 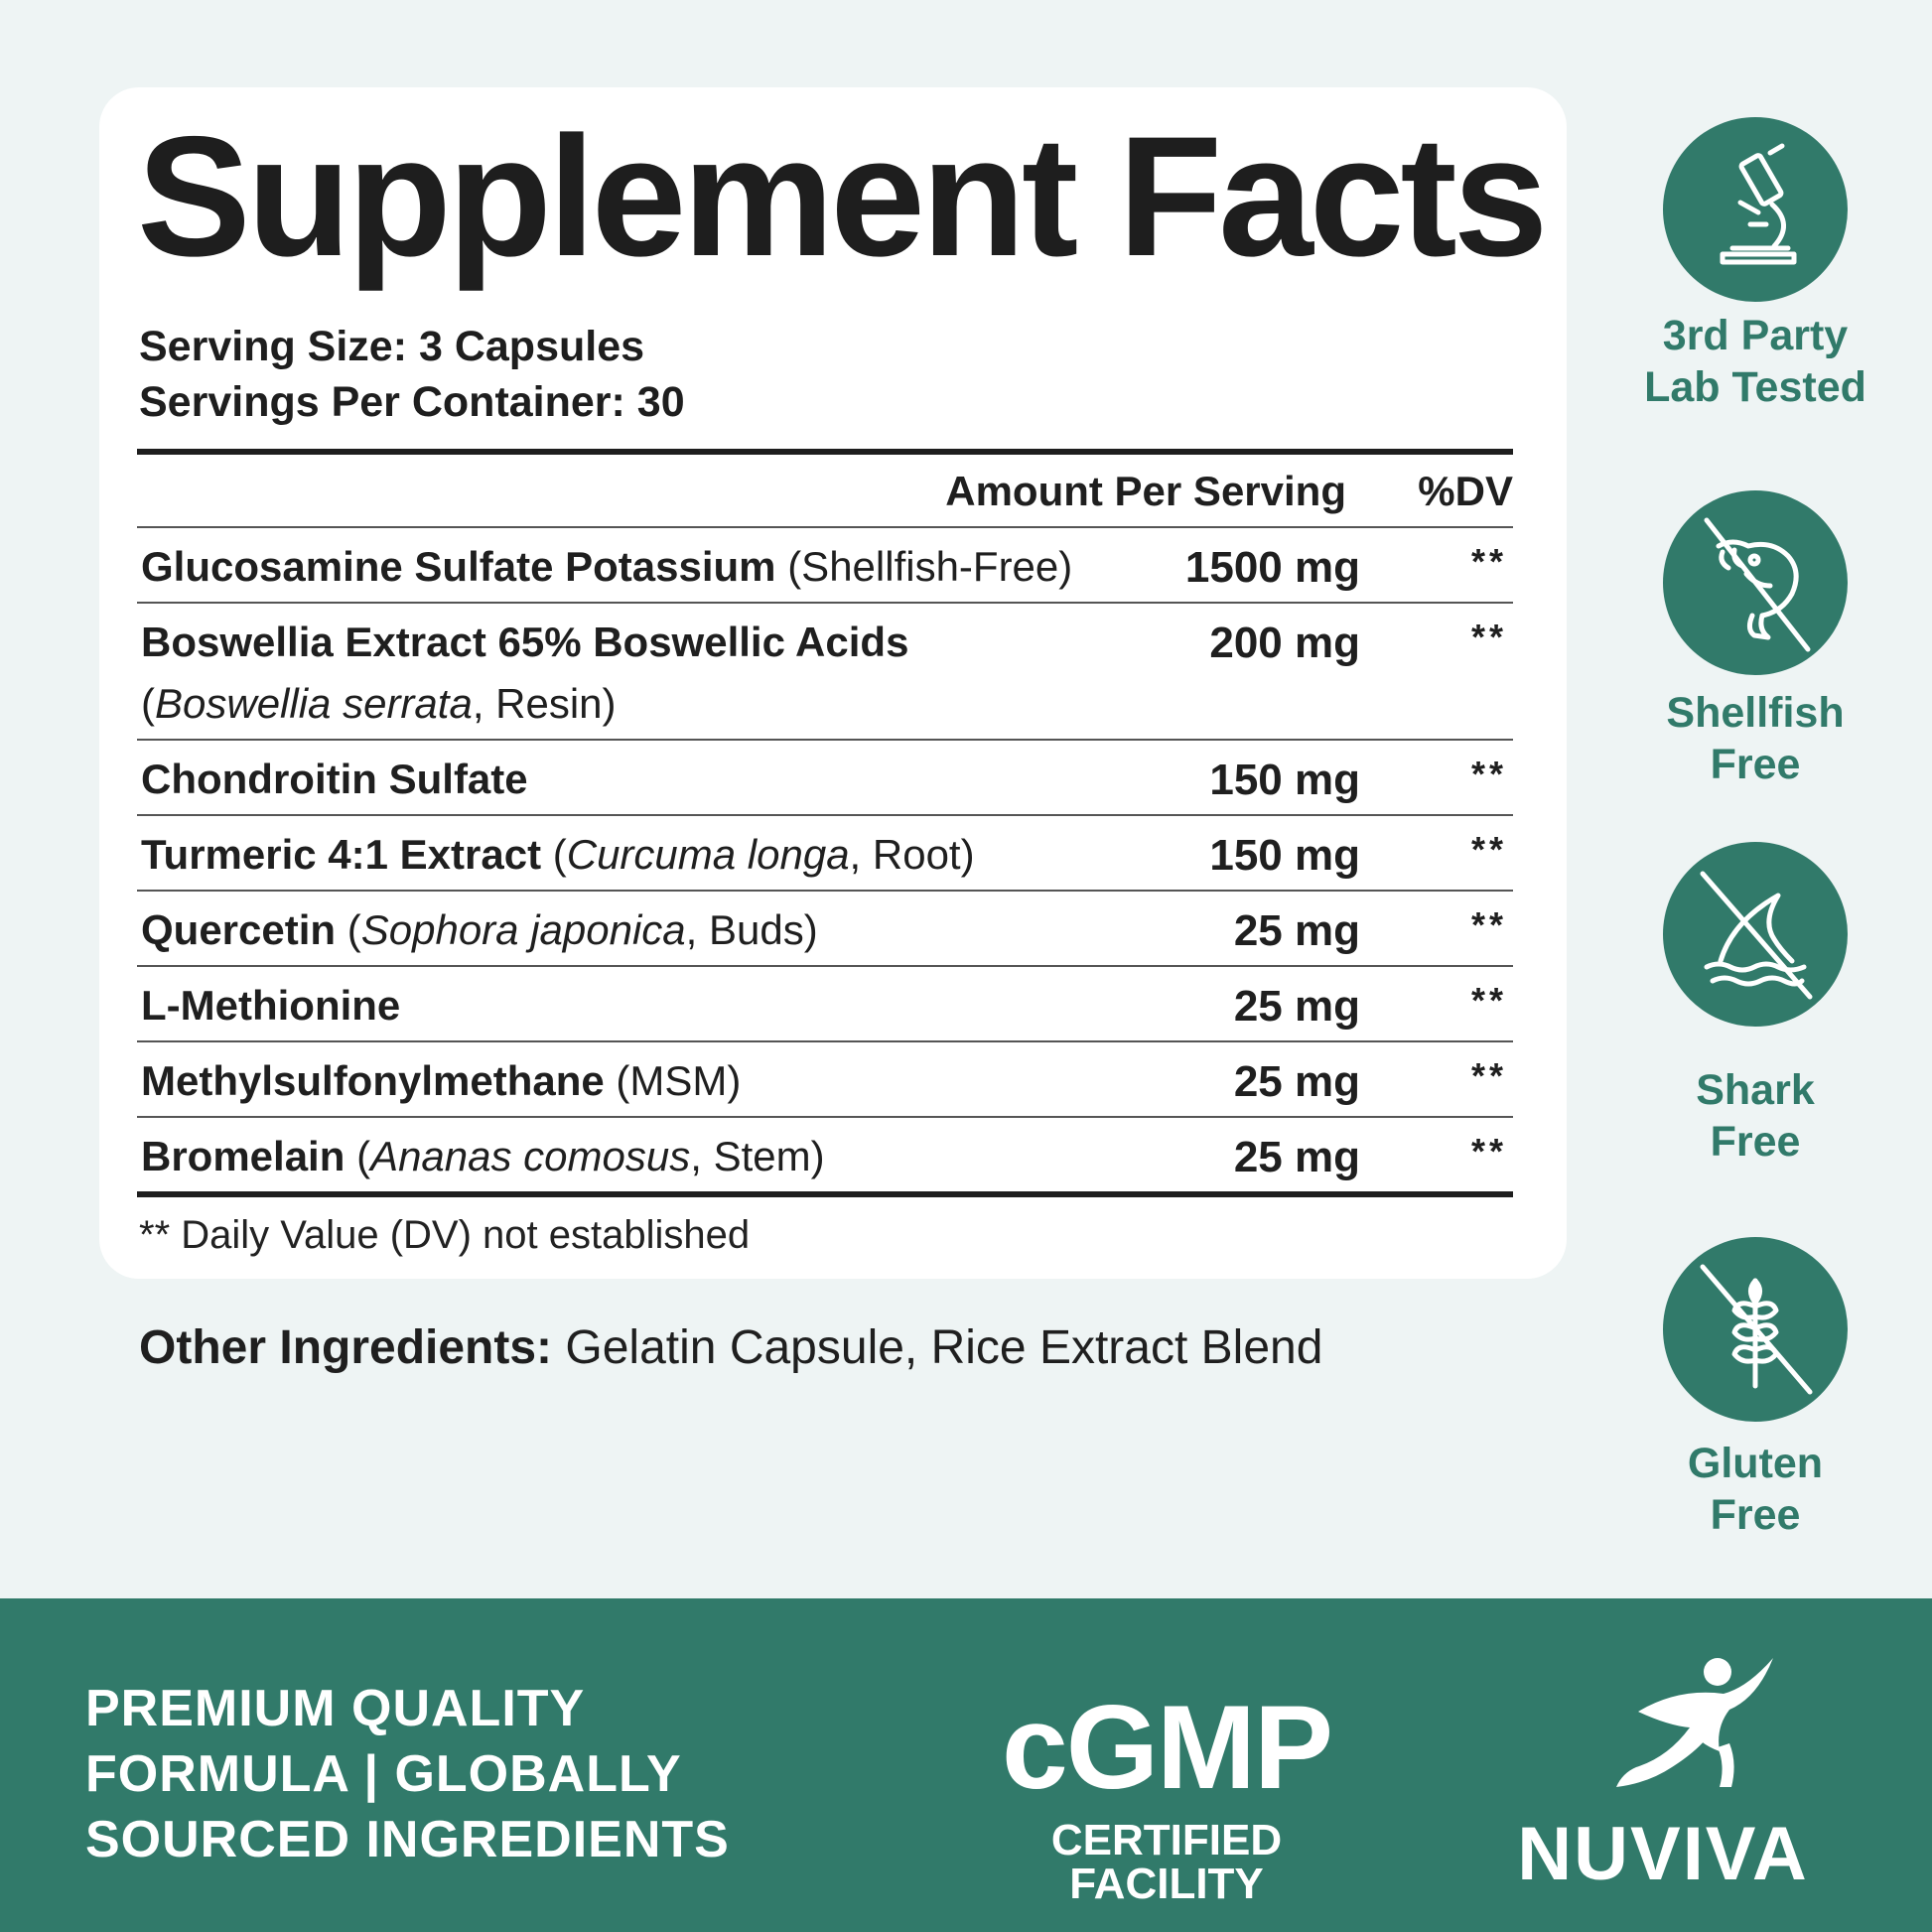 What do you see at coordinates (1146, 491) in the screenshot?
I see `header-amount: Amount Per Serving` at bounding box center [1146, 491].